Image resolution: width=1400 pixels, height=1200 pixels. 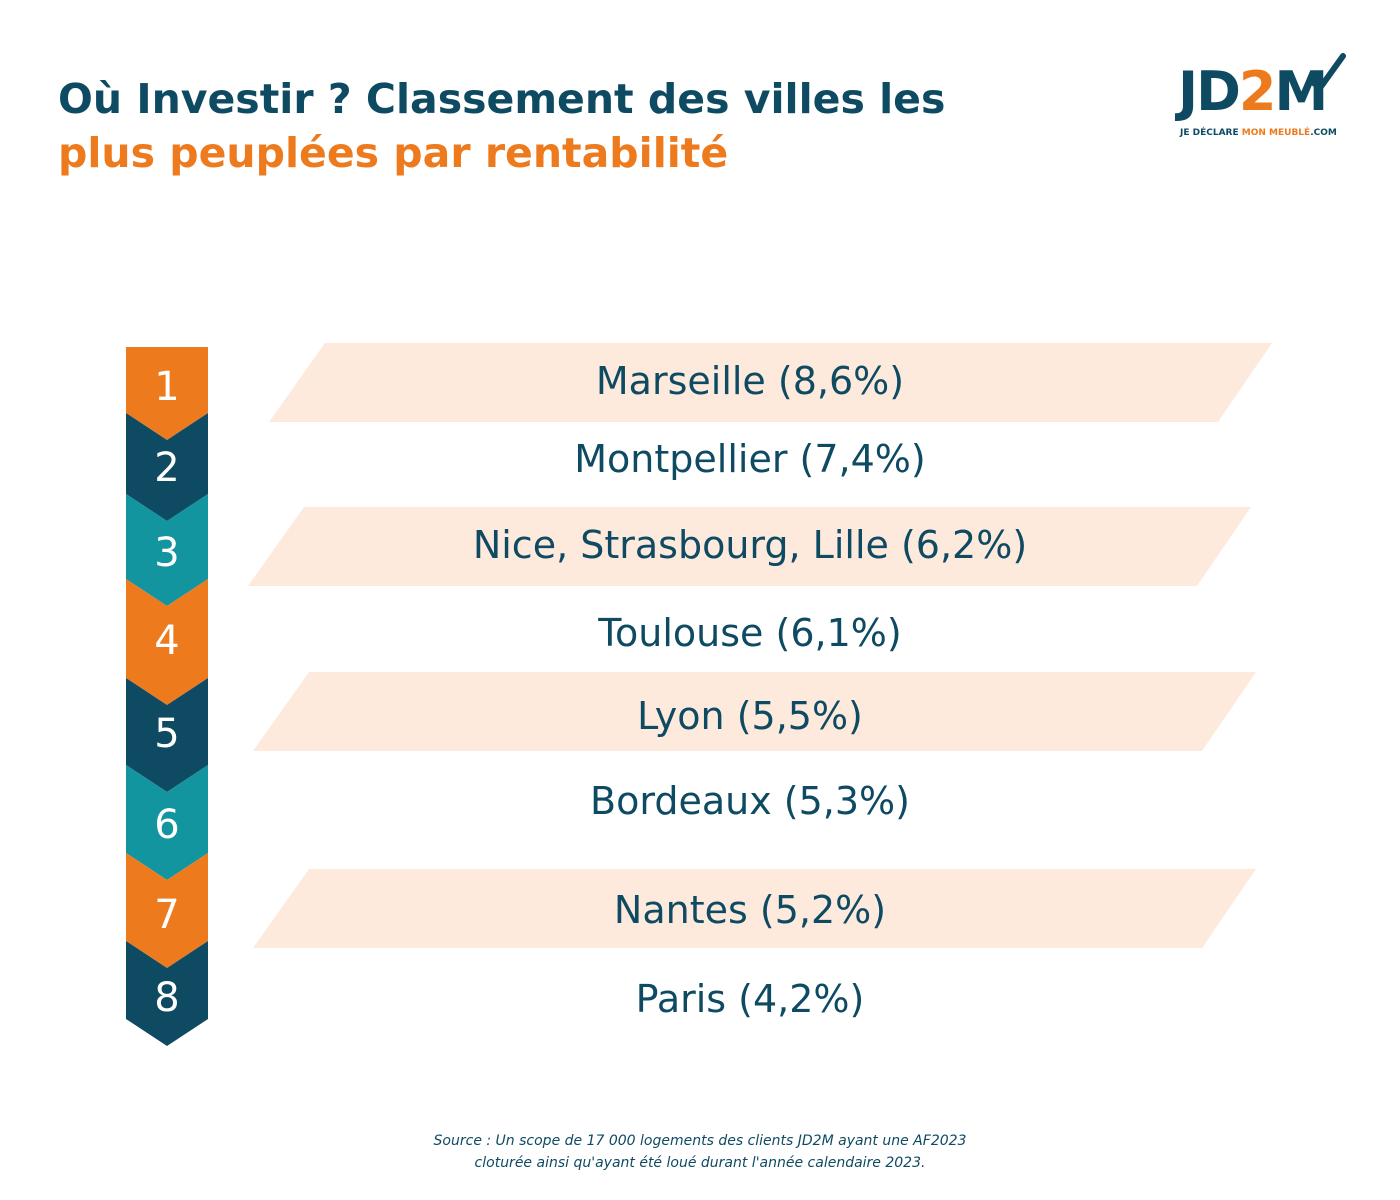 What do you see at coordinates (750, 459) in the screenshot?
I see `city-label-2: Montpellier (7,4%)` at bounding box center [750, 459].